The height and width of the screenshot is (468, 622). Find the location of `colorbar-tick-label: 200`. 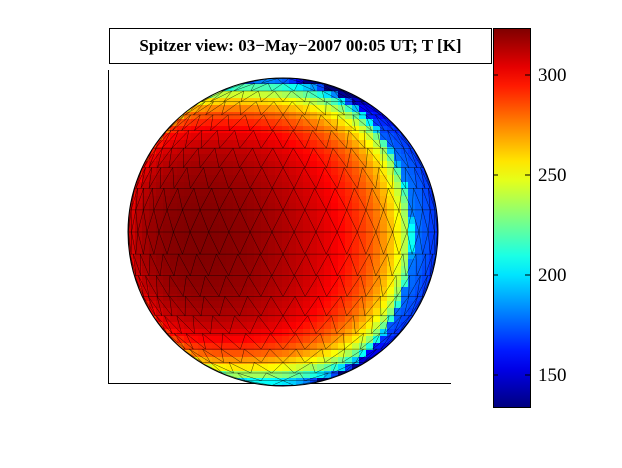

colorbar-tick-label: 200 is located at coordinates (552, 275).